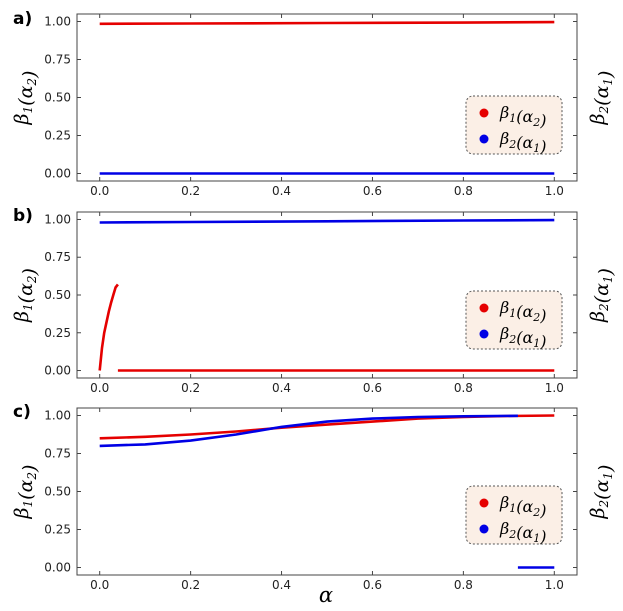  Describe the element at coordinates (326, 595) in the screenshot. I see `x-axis-label: α` at that location.